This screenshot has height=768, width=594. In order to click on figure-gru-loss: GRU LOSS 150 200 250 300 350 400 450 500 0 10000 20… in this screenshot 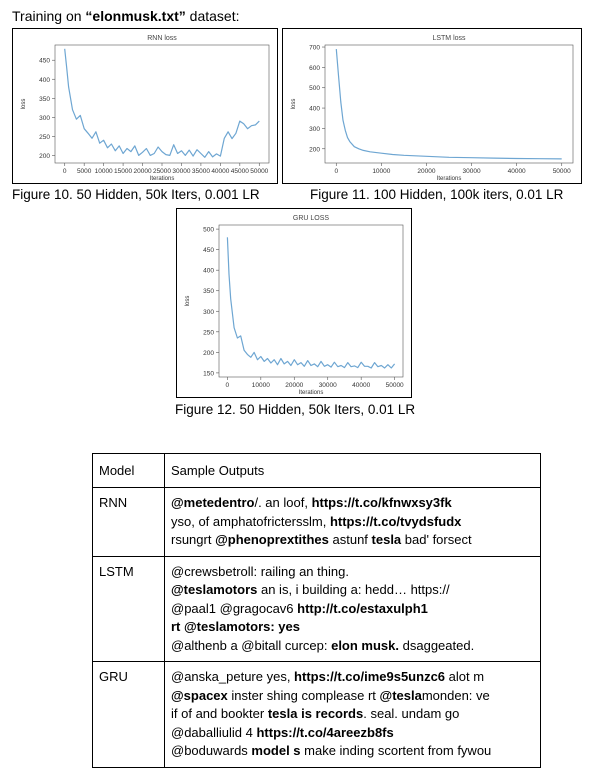, I will do `click(294, 303)`.